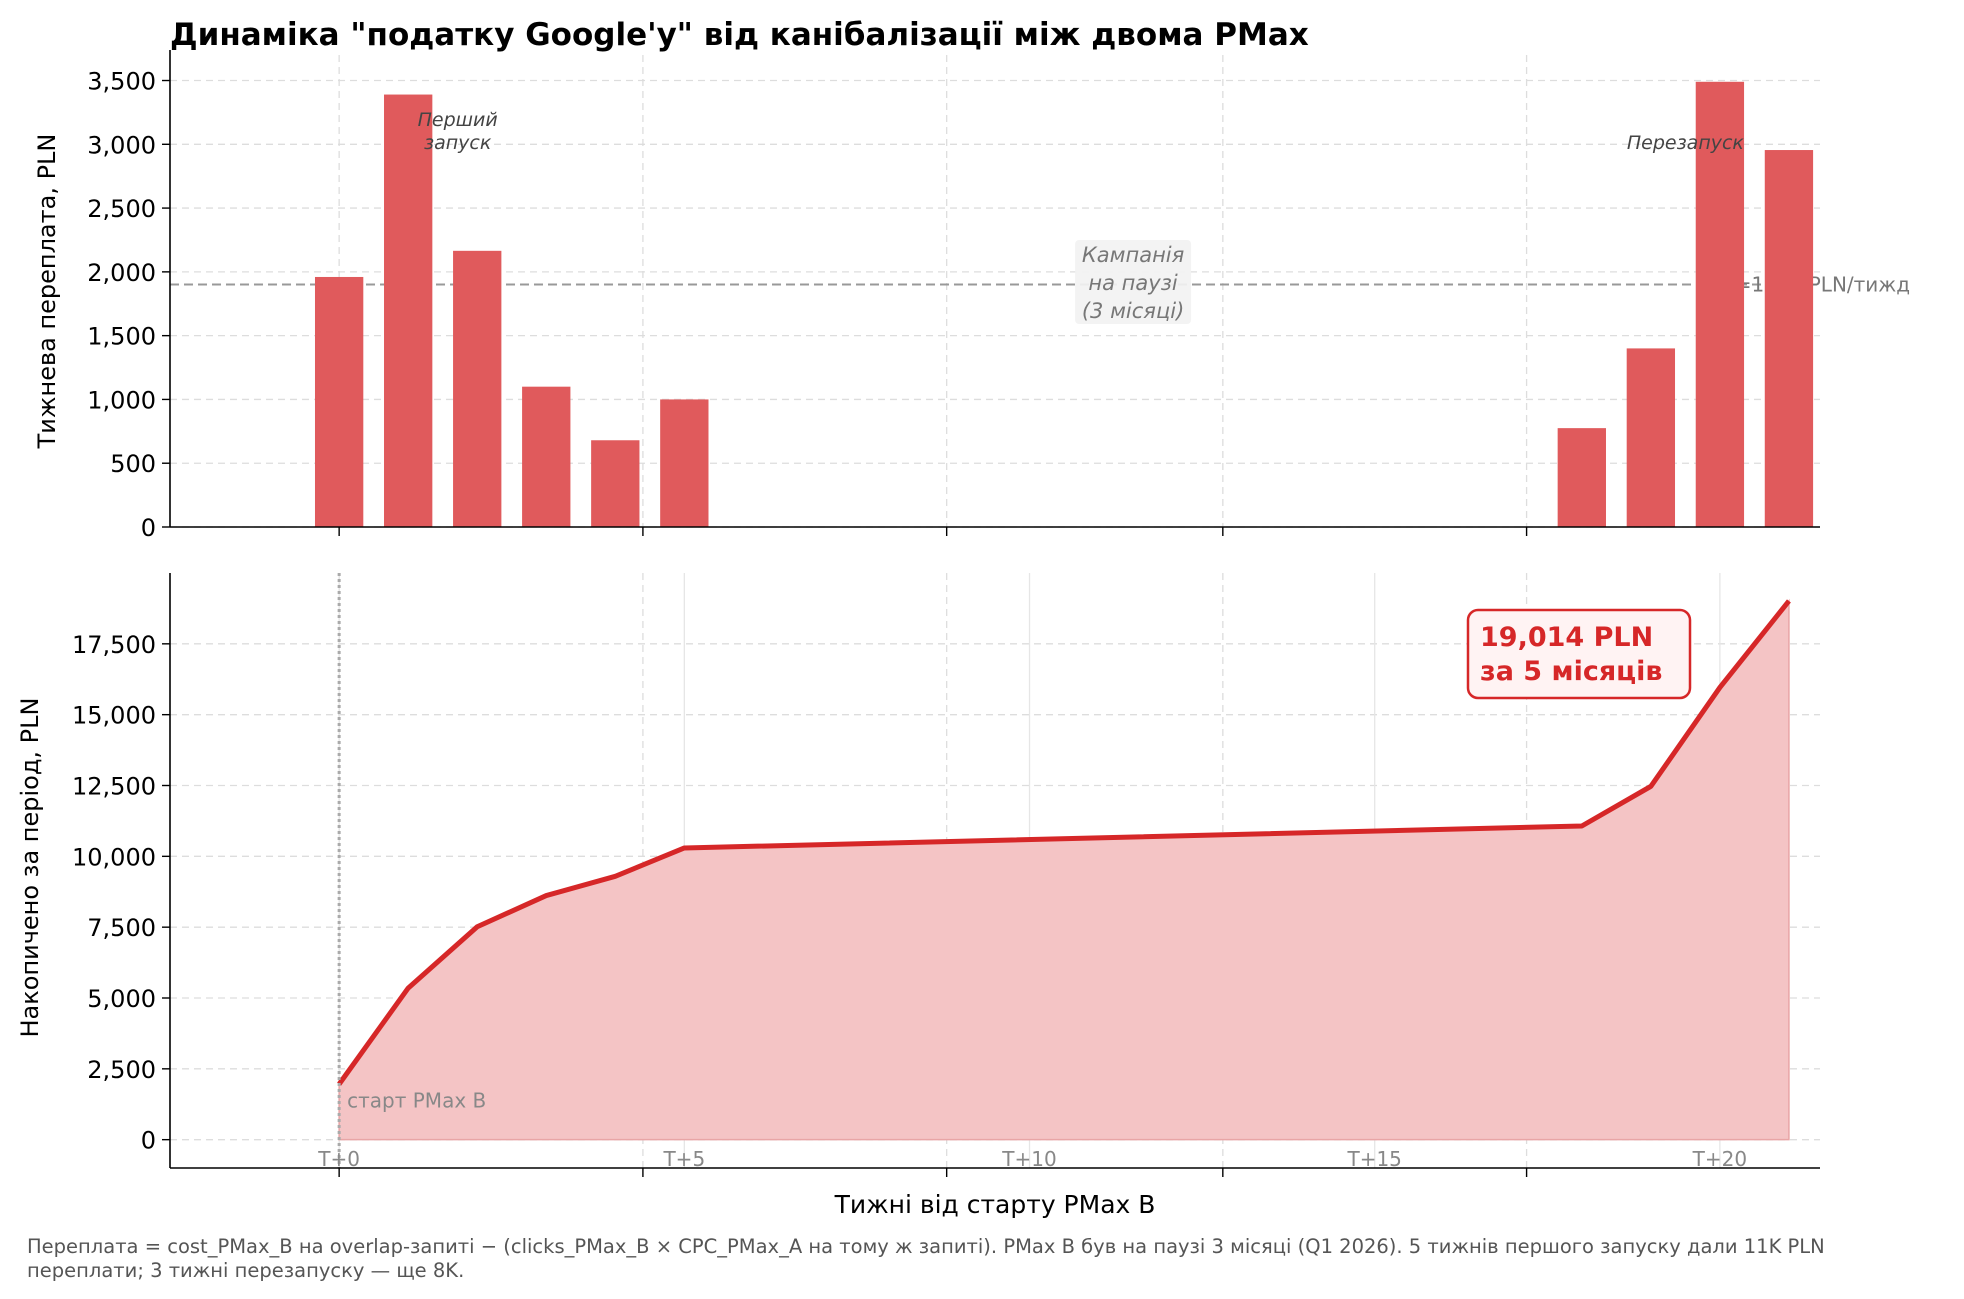  What do you see at coordinates (114, 787) in the screenshot?
I see `bottom-y-tick-label: 12,500` at bounding box center [114, 787].